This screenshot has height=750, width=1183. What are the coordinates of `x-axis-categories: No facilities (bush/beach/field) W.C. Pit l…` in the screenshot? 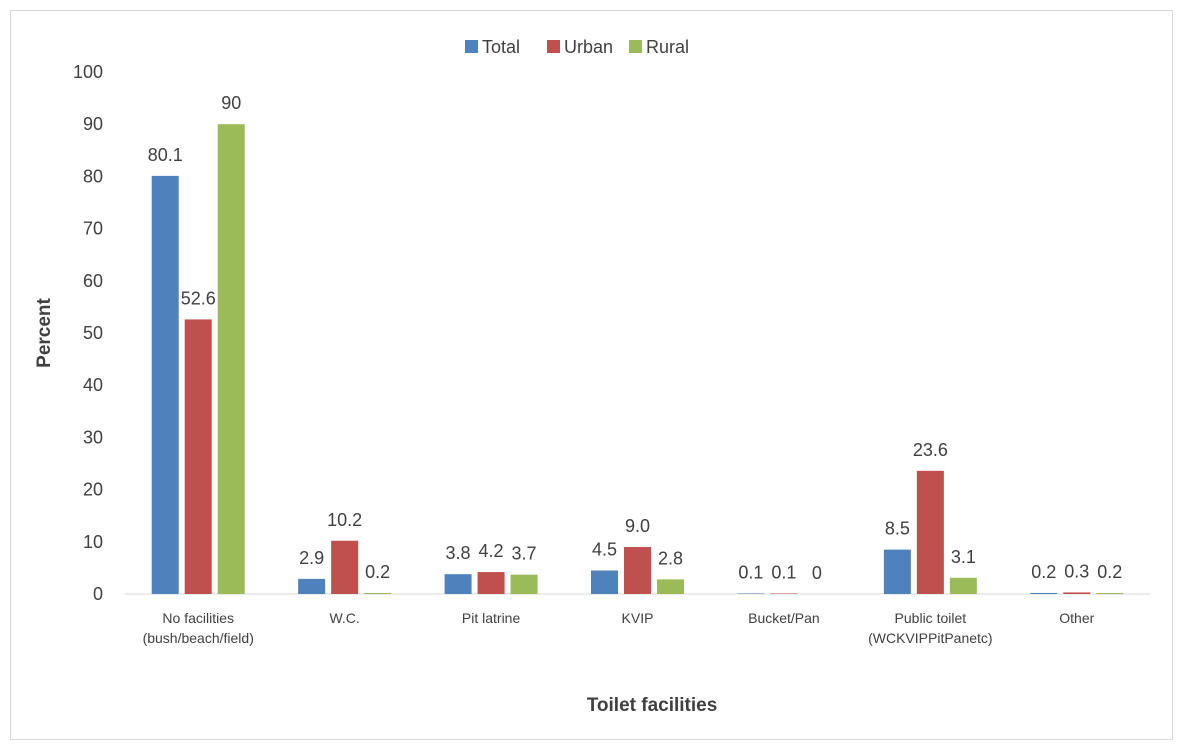 It's located at (619, 628).